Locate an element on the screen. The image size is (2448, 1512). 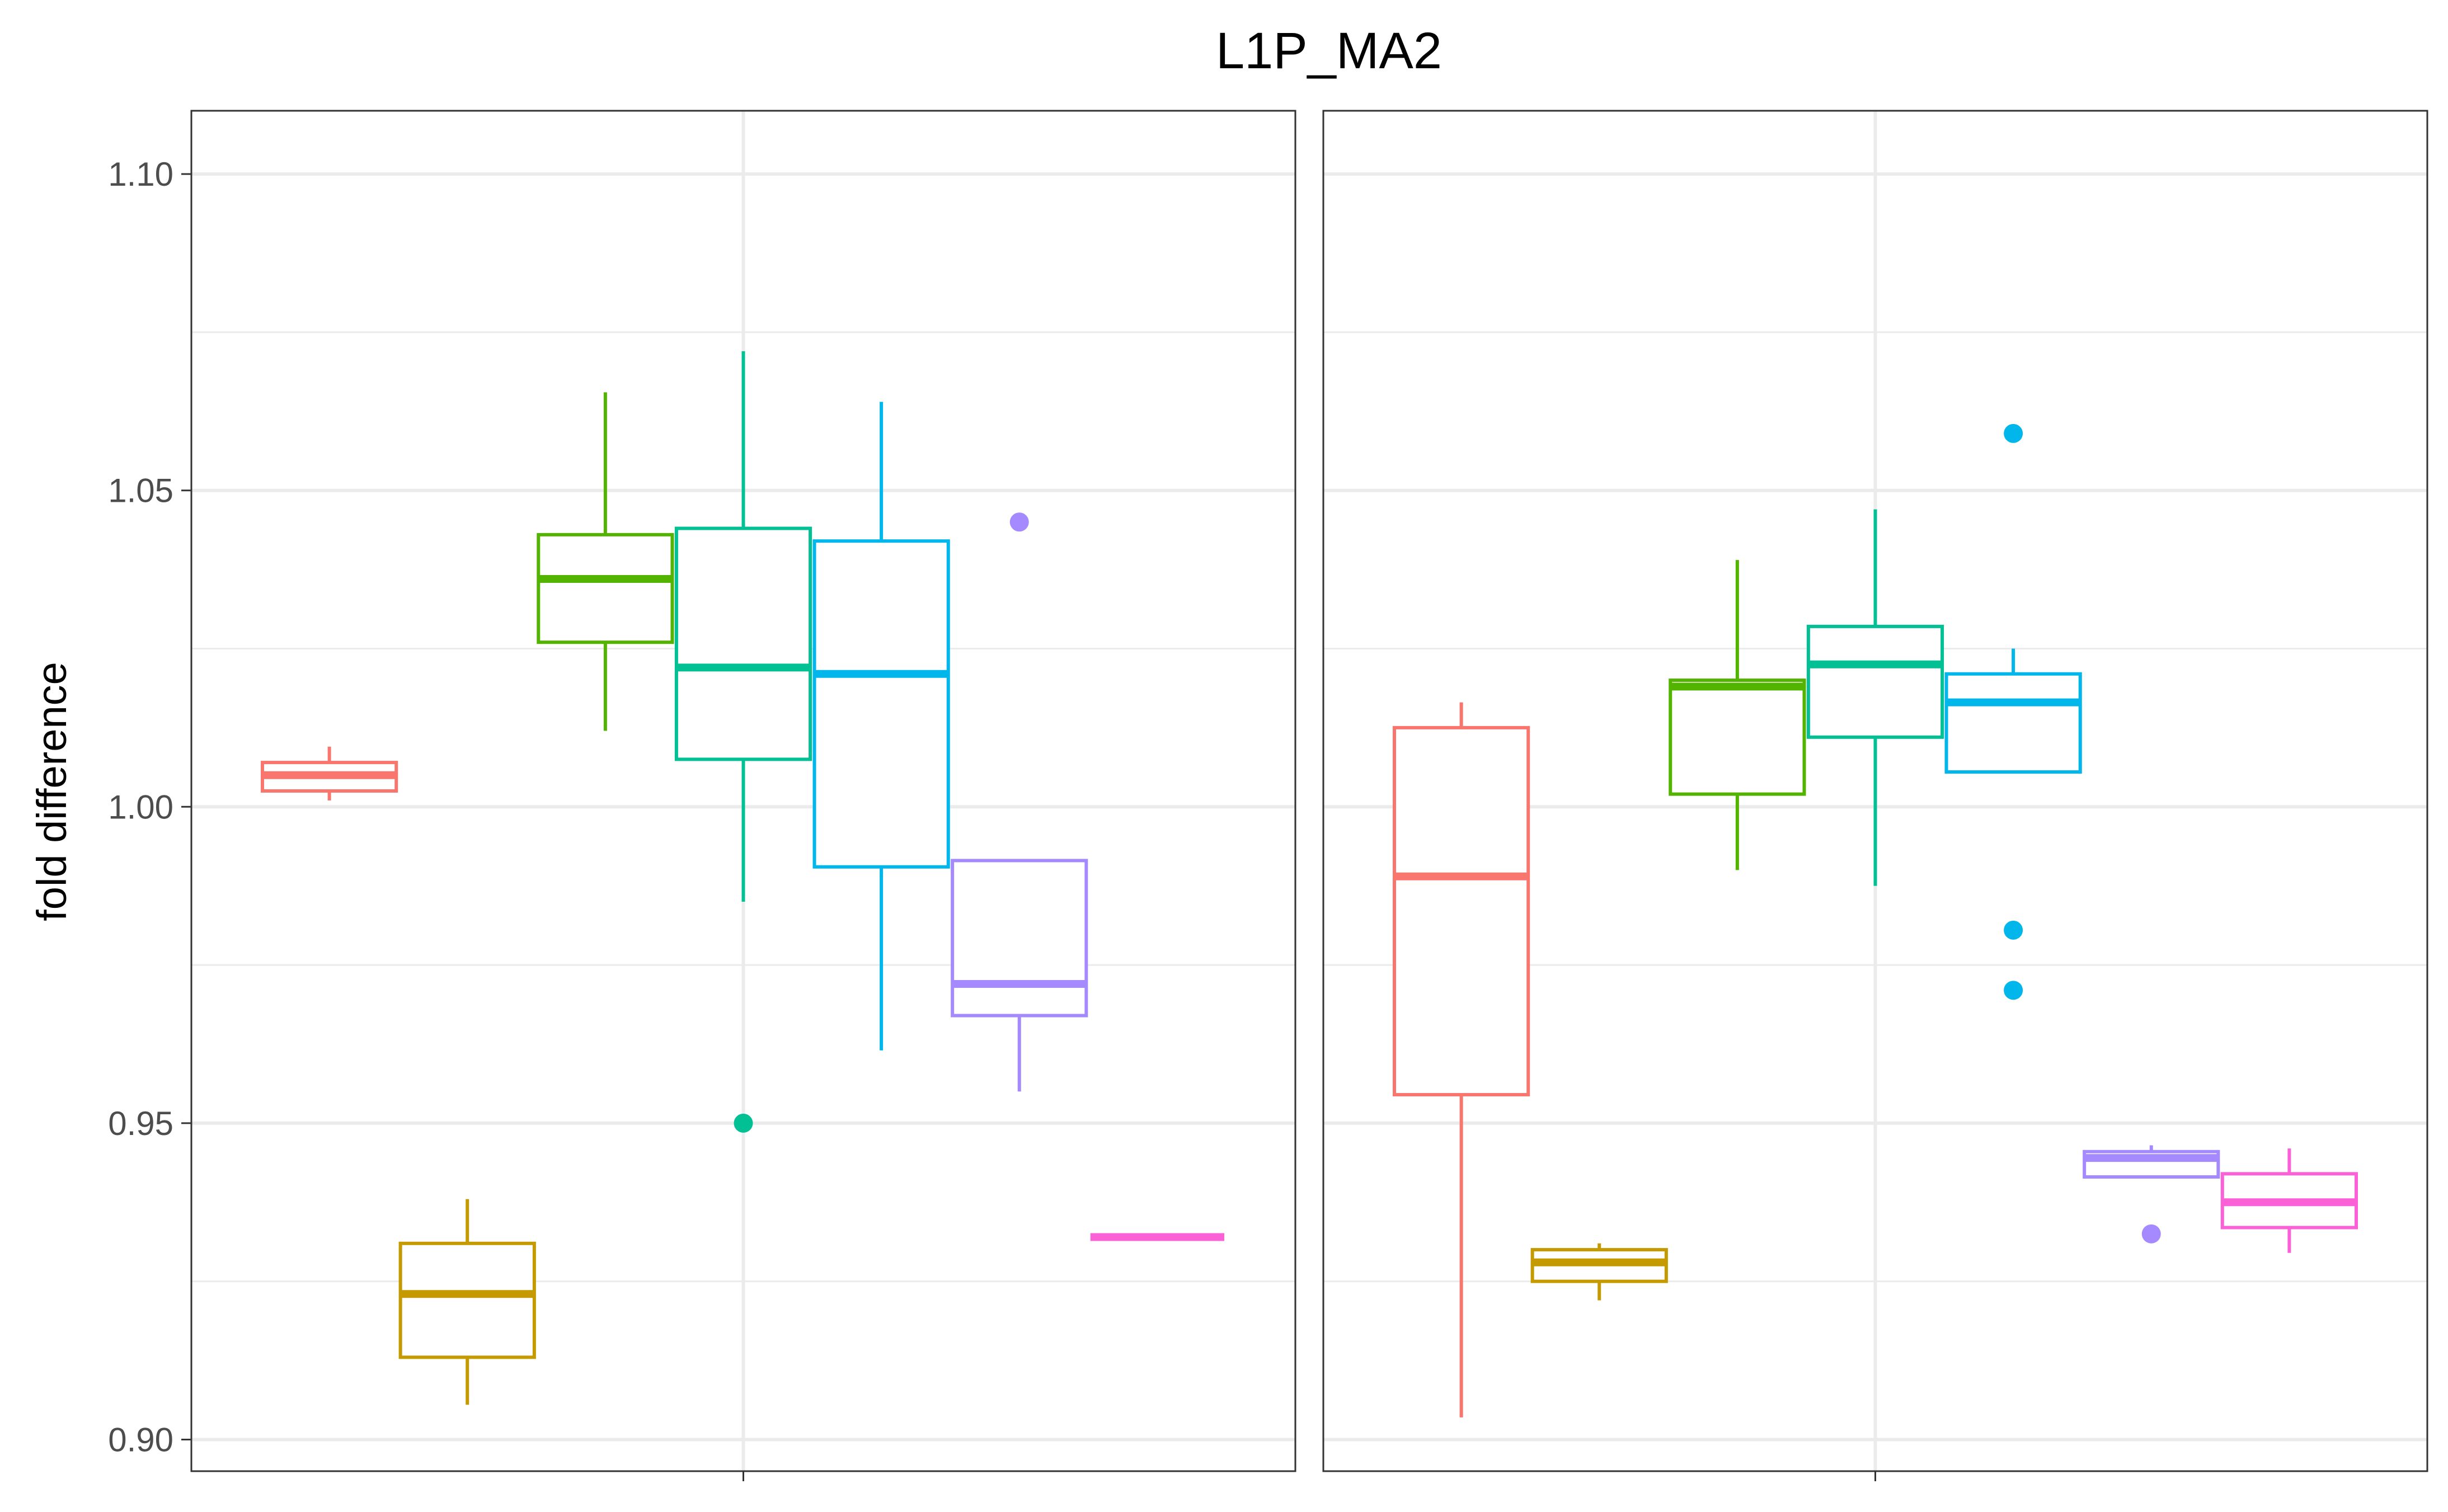
y-axis-title: fold difference is located at coordinates (52, 792).